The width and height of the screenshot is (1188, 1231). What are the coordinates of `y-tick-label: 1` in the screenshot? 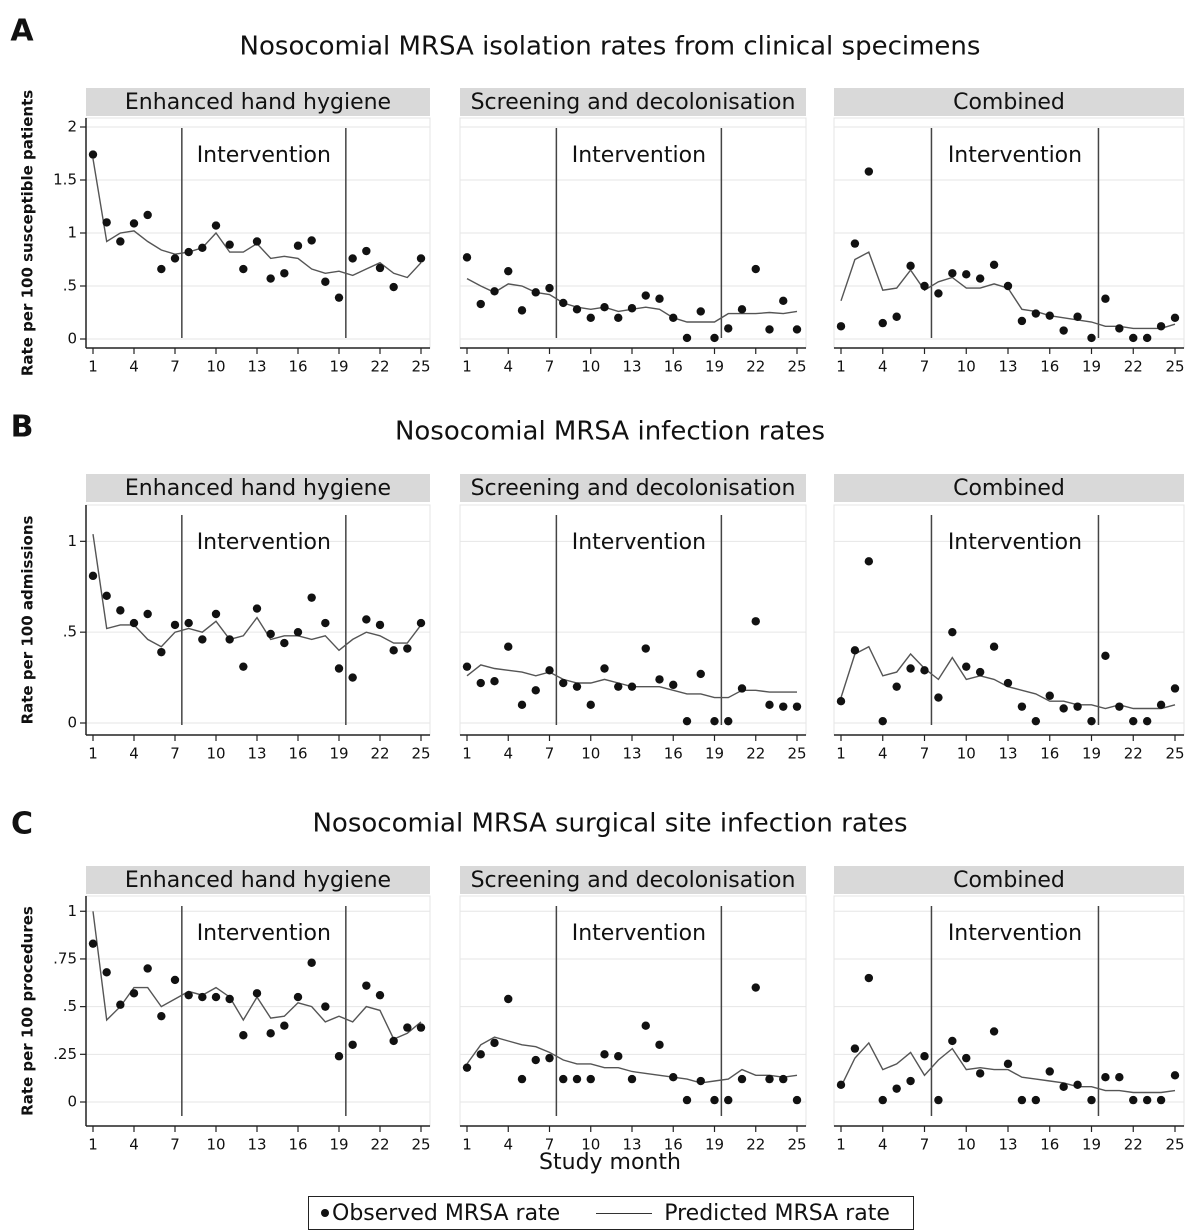 It's located at (72, 233).